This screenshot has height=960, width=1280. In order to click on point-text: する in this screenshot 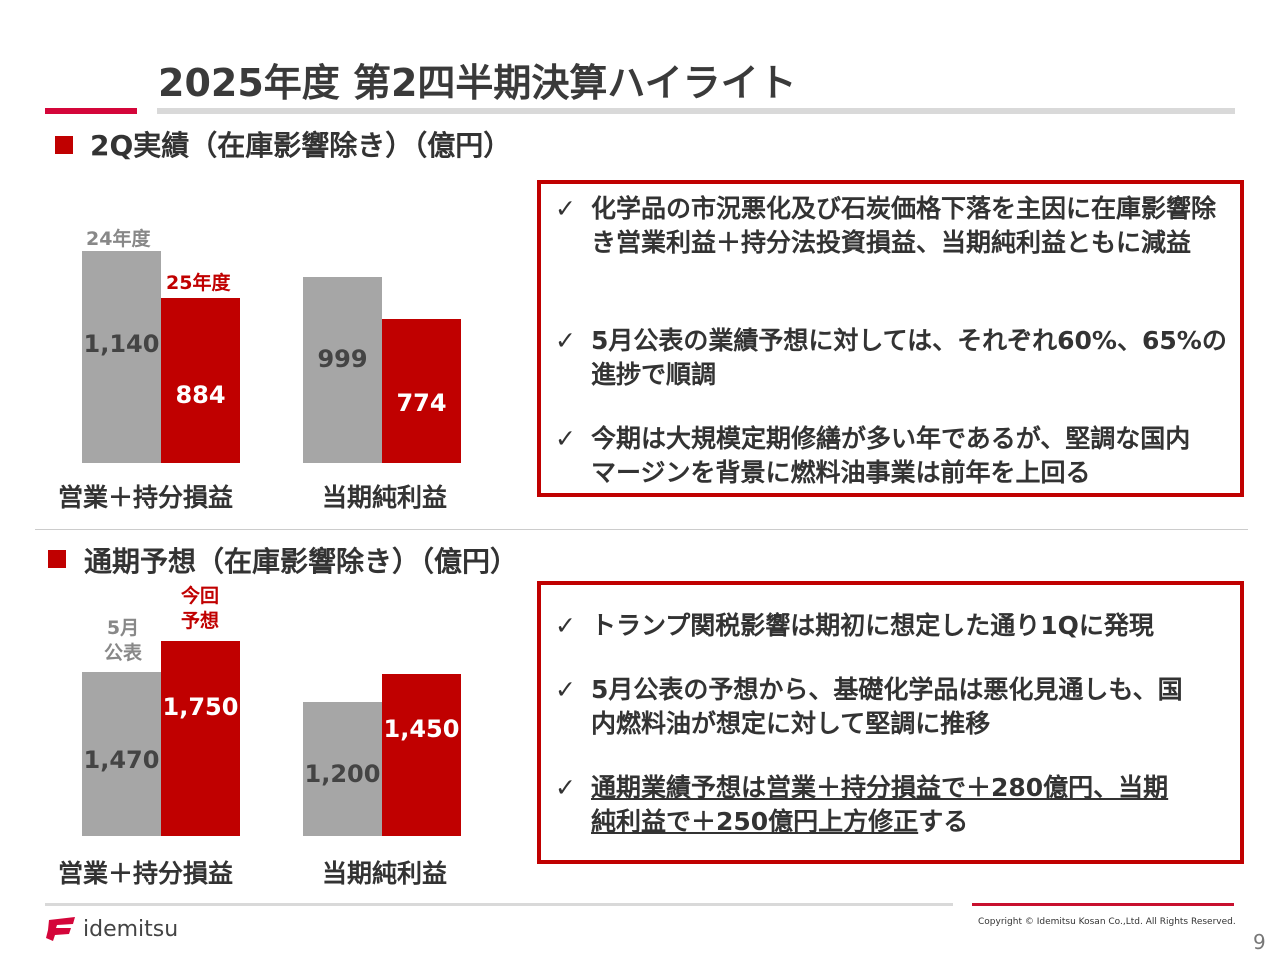, I will do `click(943, 821)`.